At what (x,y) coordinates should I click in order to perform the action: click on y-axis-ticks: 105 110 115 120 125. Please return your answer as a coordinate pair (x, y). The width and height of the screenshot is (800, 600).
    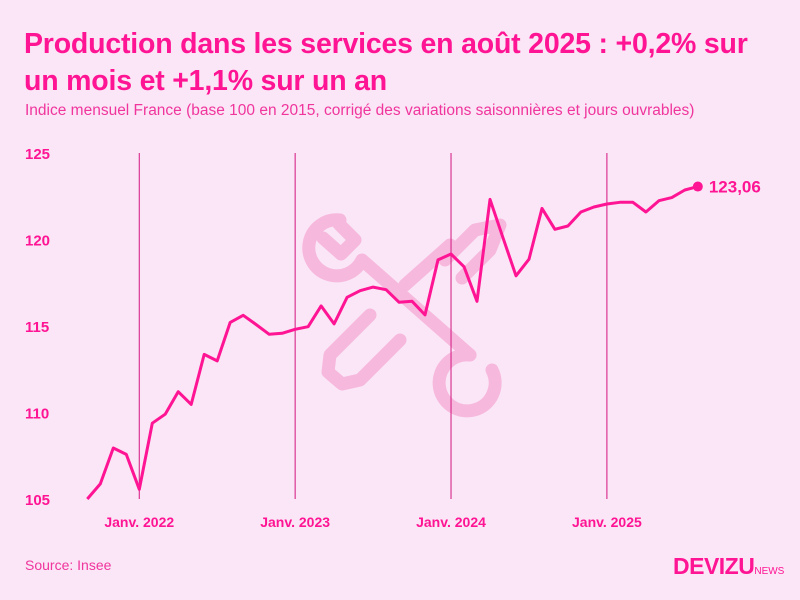
    Looking at the image, I should click on (37, 327).